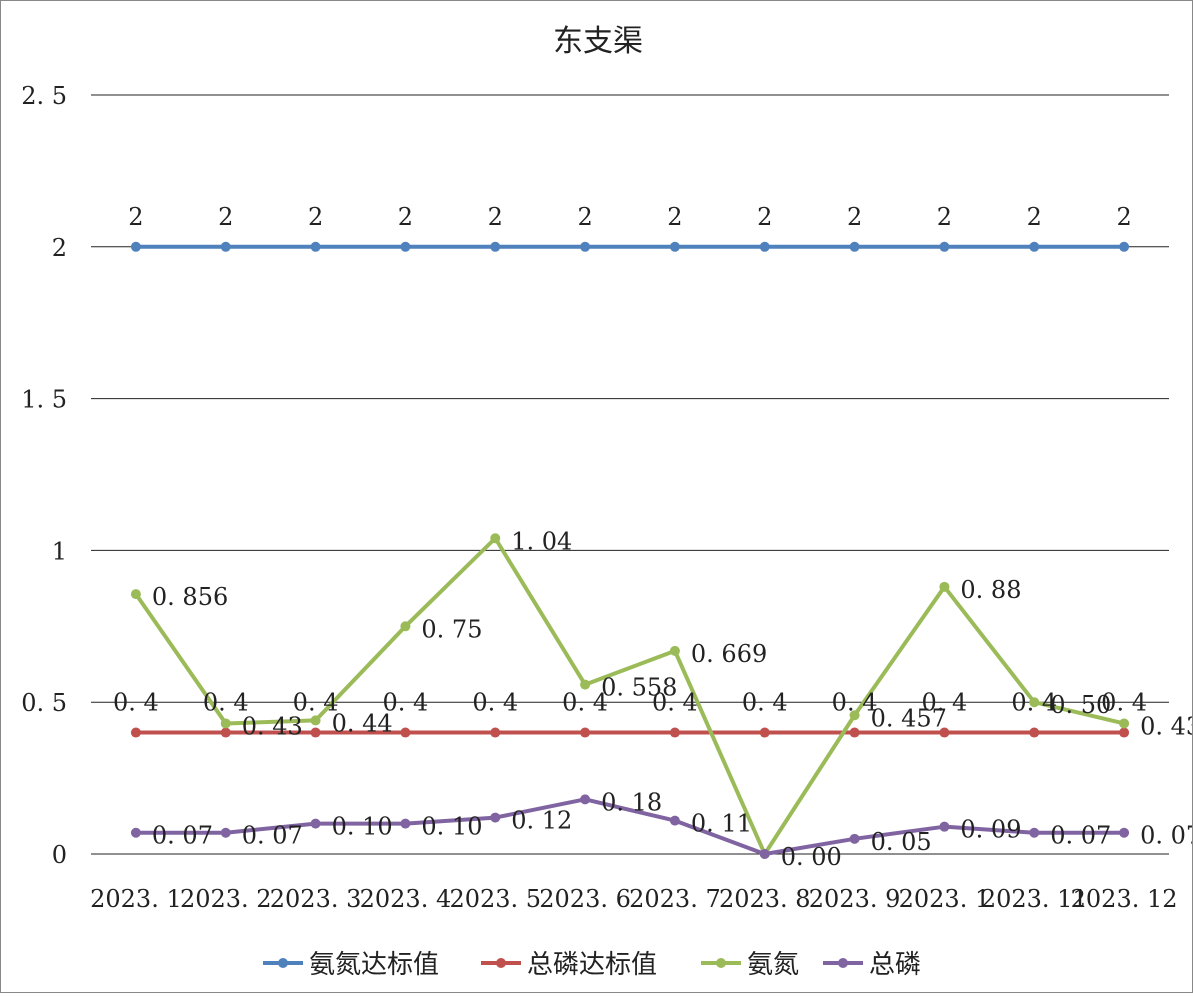  I want to click on data-label: 1. 04, so click(541, 541).